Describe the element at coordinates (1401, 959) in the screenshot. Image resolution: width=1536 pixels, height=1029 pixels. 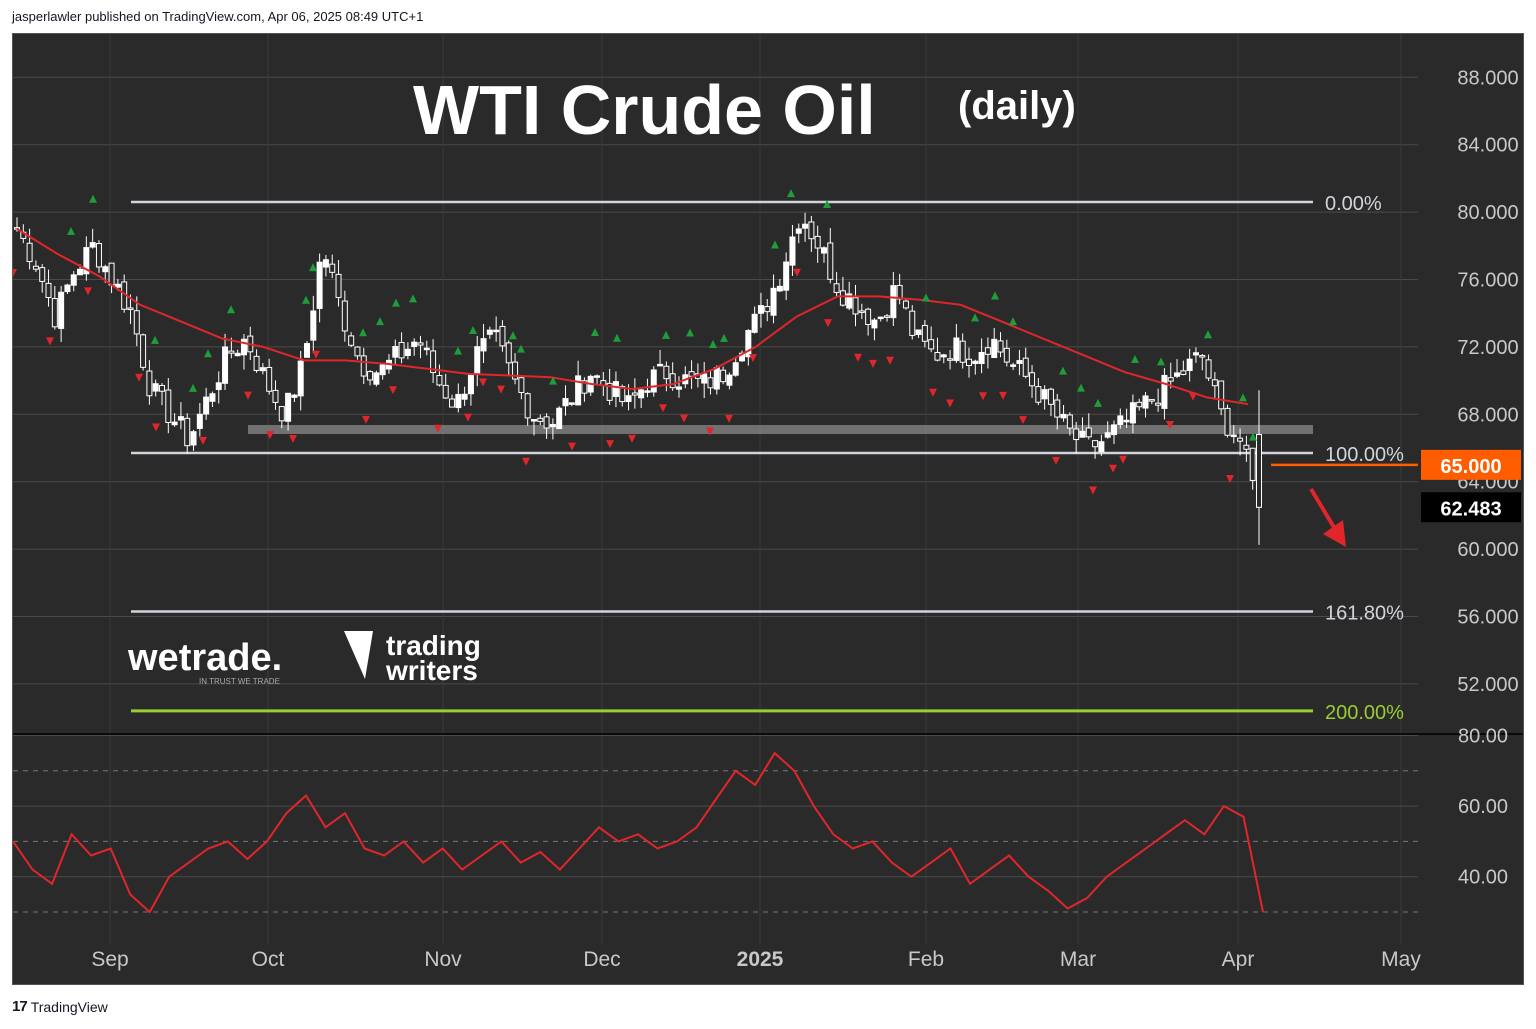
I see `time-axis-label: May` at that location.